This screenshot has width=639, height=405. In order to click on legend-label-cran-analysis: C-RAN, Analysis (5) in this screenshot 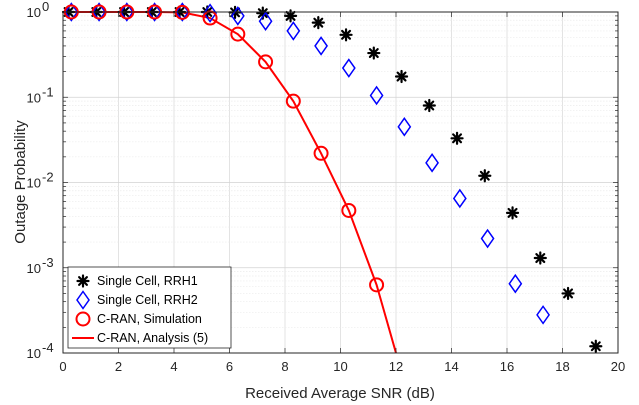, I will do `click(152, 338)`.